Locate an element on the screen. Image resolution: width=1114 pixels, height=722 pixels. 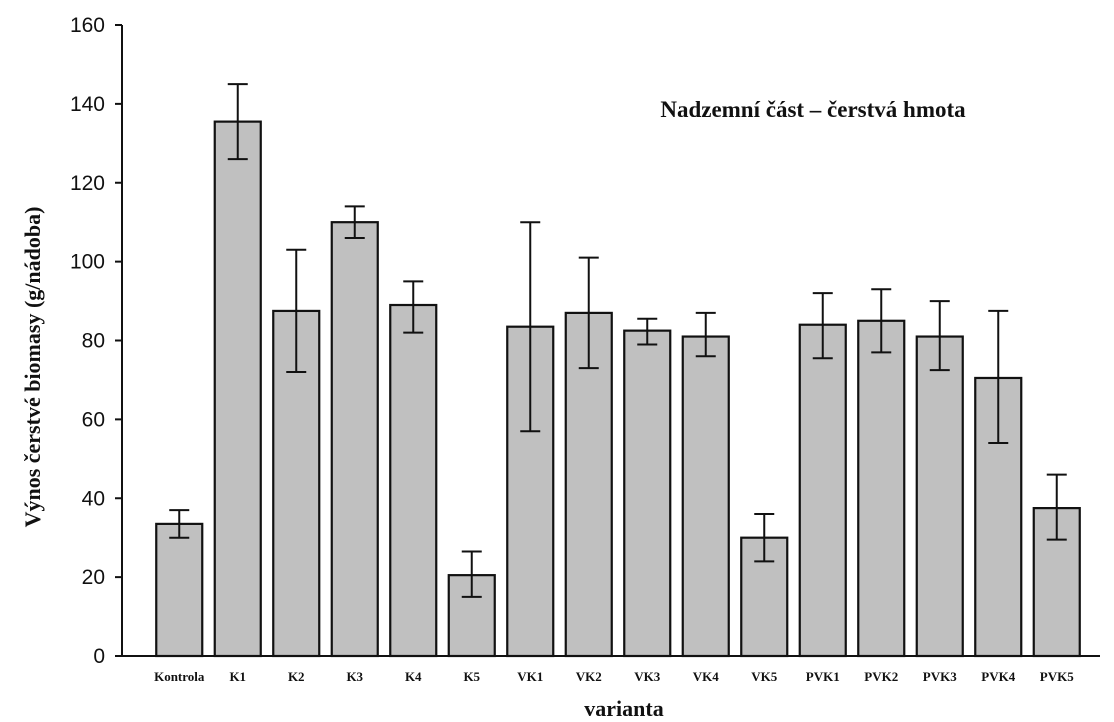
error-bar-vk5 is located at coordinates (764, 538).